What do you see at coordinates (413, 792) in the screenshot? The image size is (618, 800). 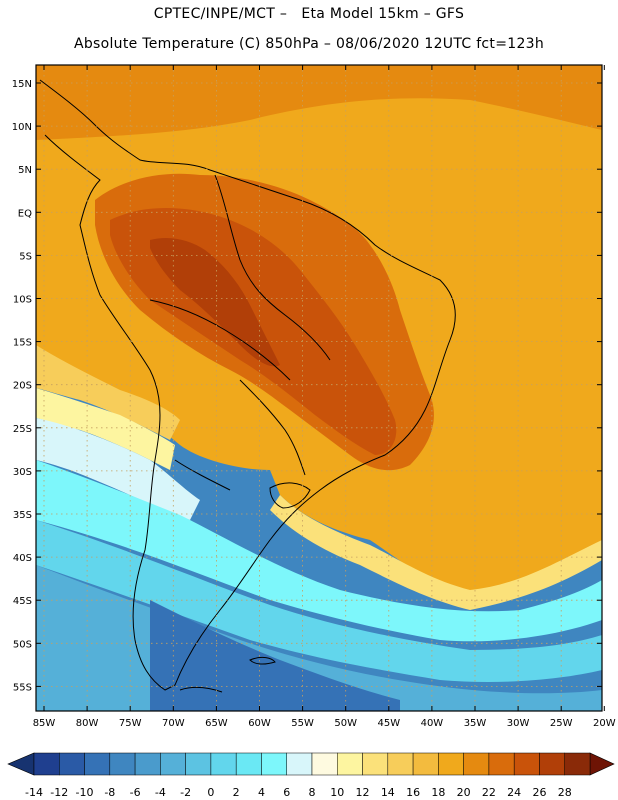 I see `colorbar-label: 16` at bounding box center [413, 792].